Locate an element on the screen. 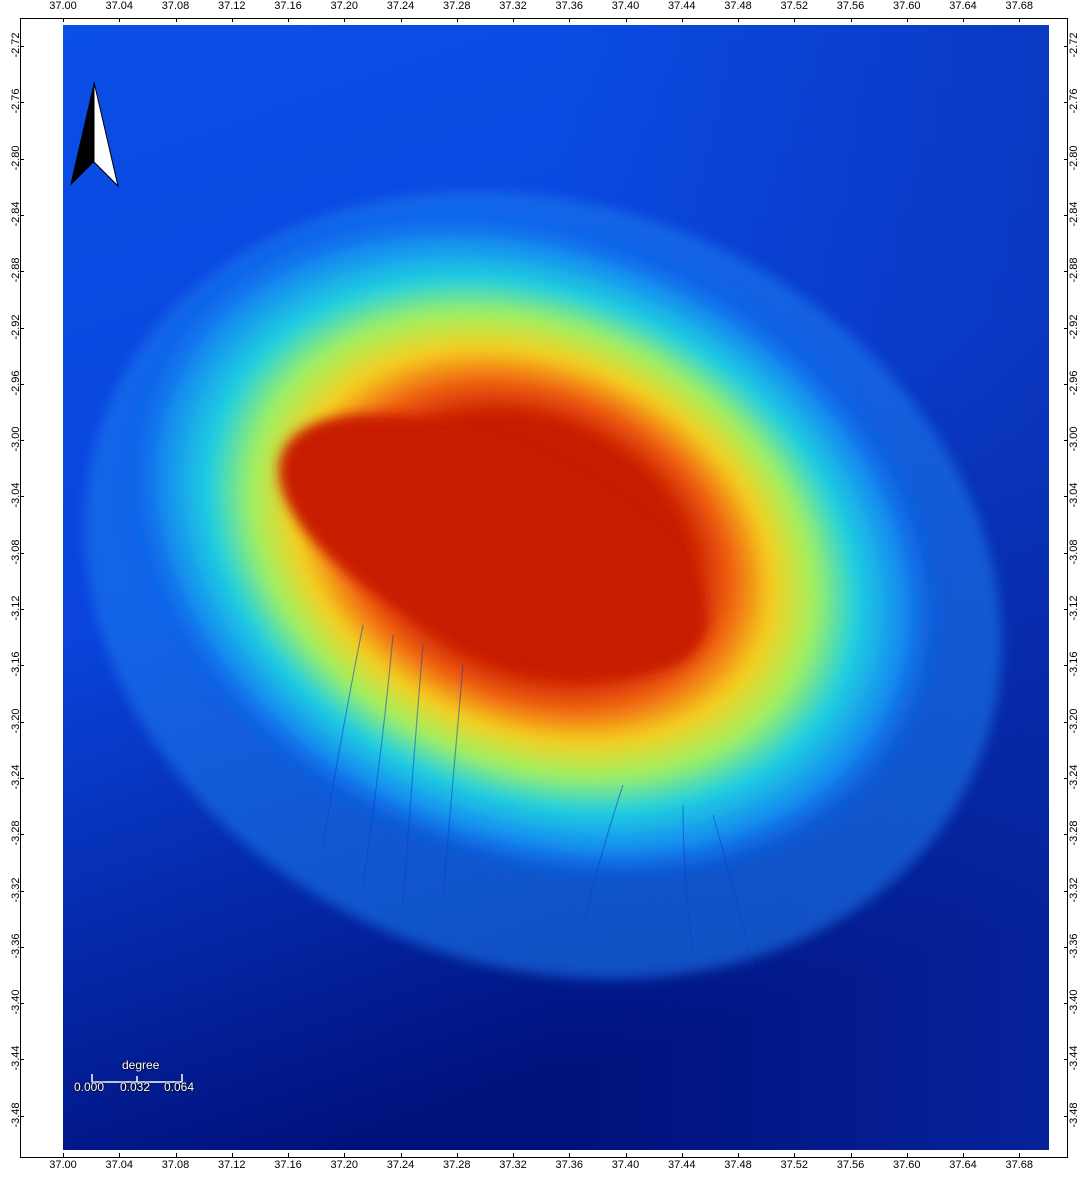  y-tick-label-left: -3.16 is located at coordinates (16, 664).